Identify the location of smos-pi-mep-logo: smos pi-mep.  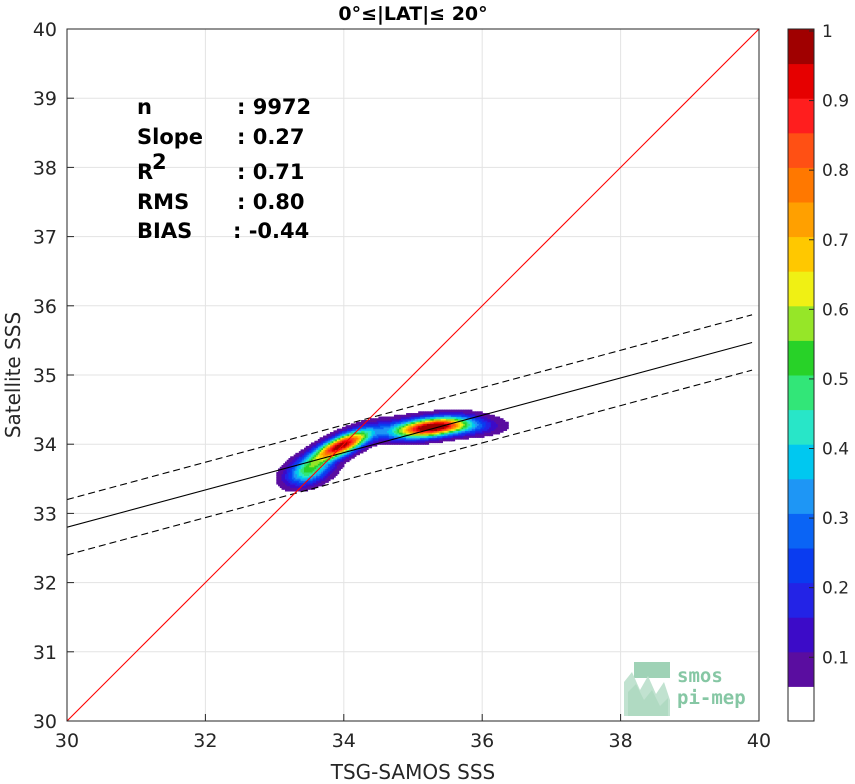
(685, 689).